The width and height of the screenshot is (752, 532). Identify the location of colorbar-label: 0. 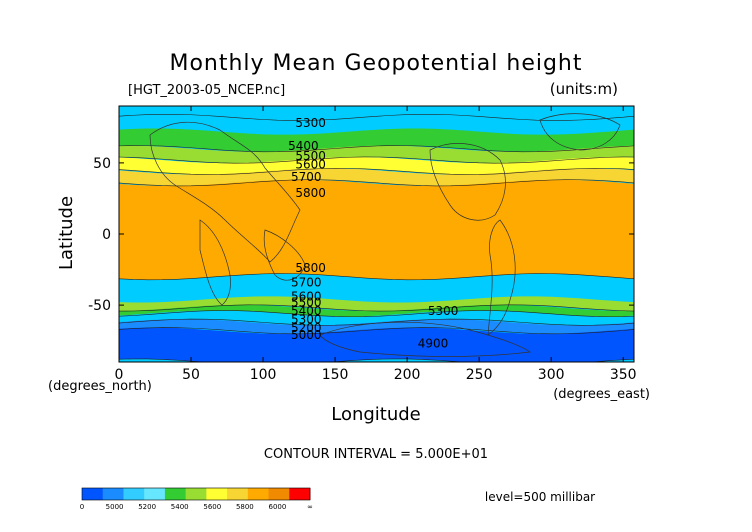
(82, 507).